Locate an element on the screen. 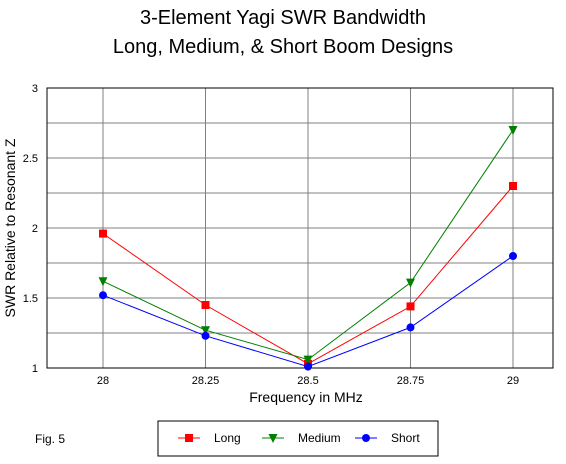  legend-item-medium: Medium is located at coordinates (301, 438).